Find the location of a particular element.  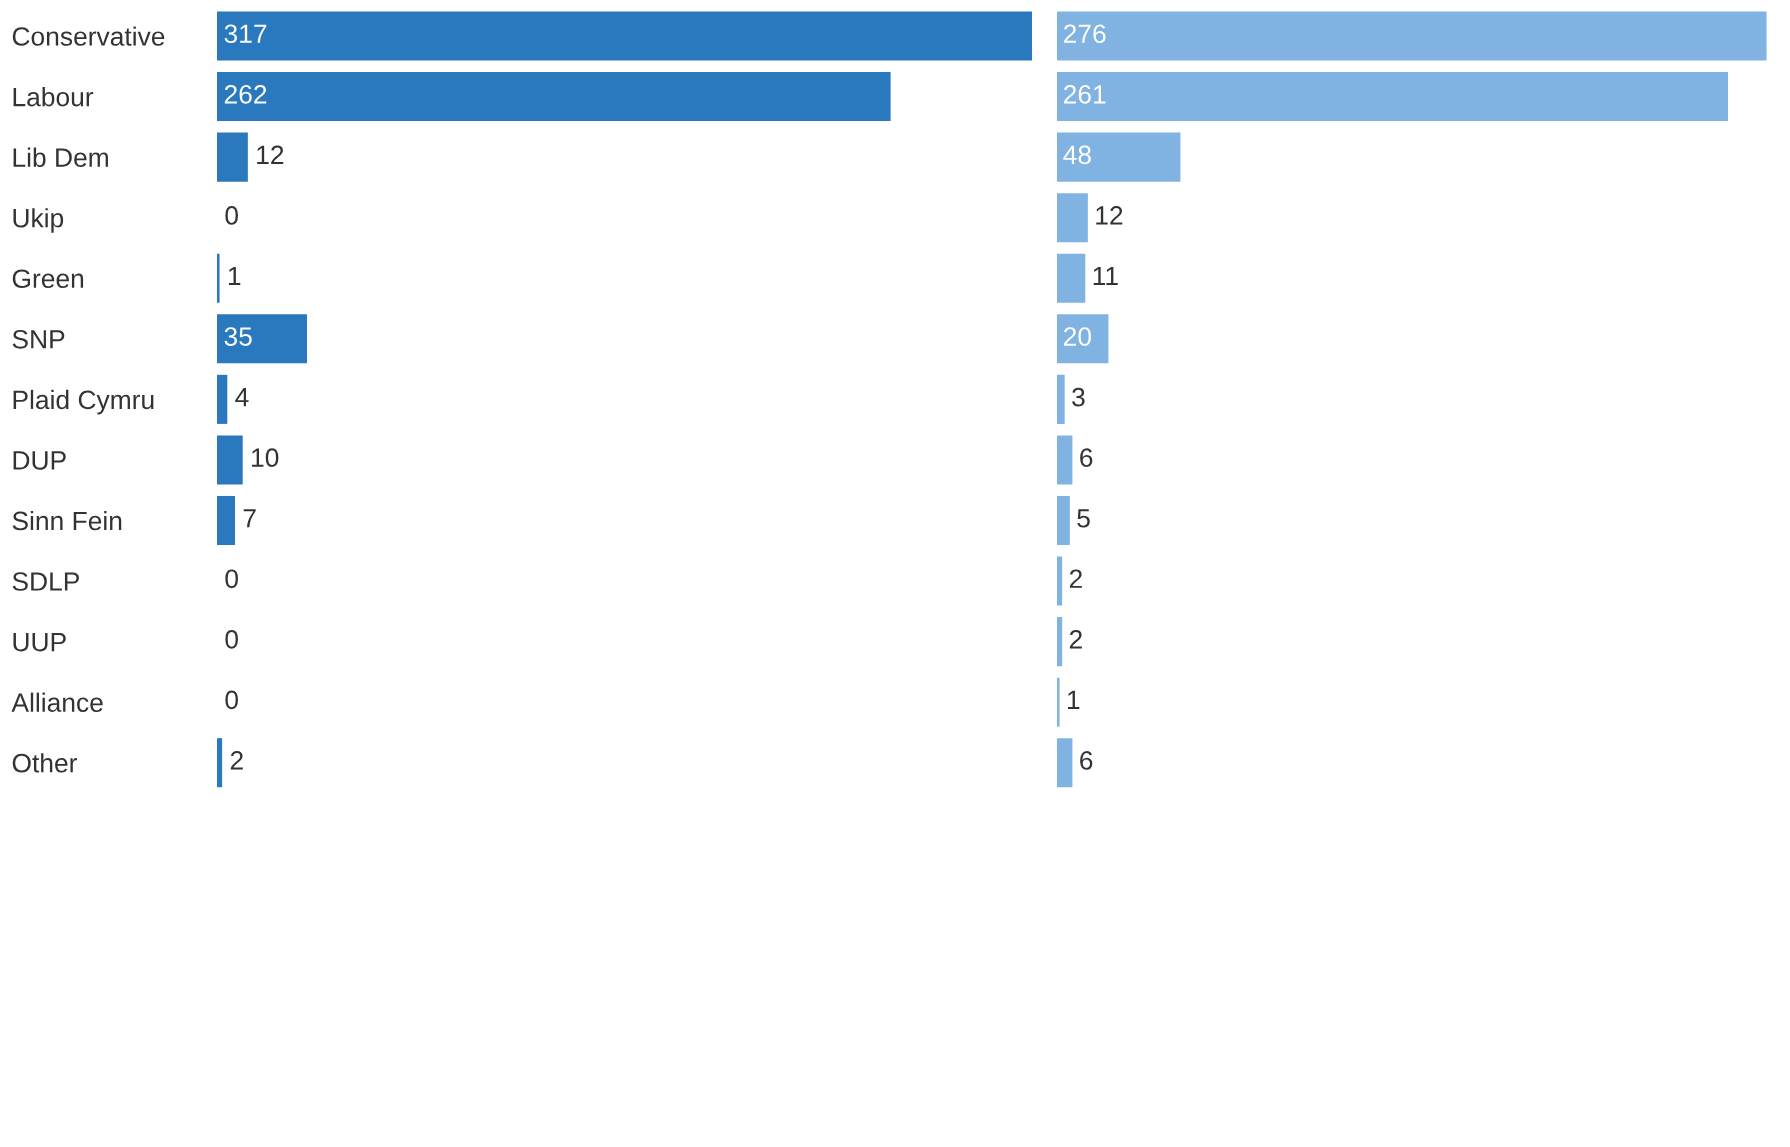

y-tick-label: Other is located at coordinates (44, 763).